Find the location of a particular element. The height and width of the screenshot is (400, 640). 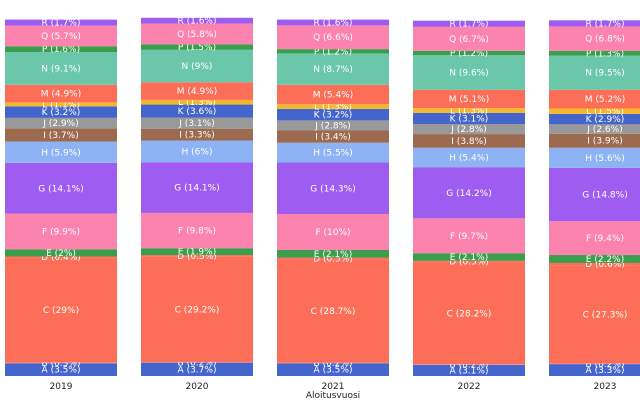

bar-segment-2021-N is located at coordinates (333, 69).